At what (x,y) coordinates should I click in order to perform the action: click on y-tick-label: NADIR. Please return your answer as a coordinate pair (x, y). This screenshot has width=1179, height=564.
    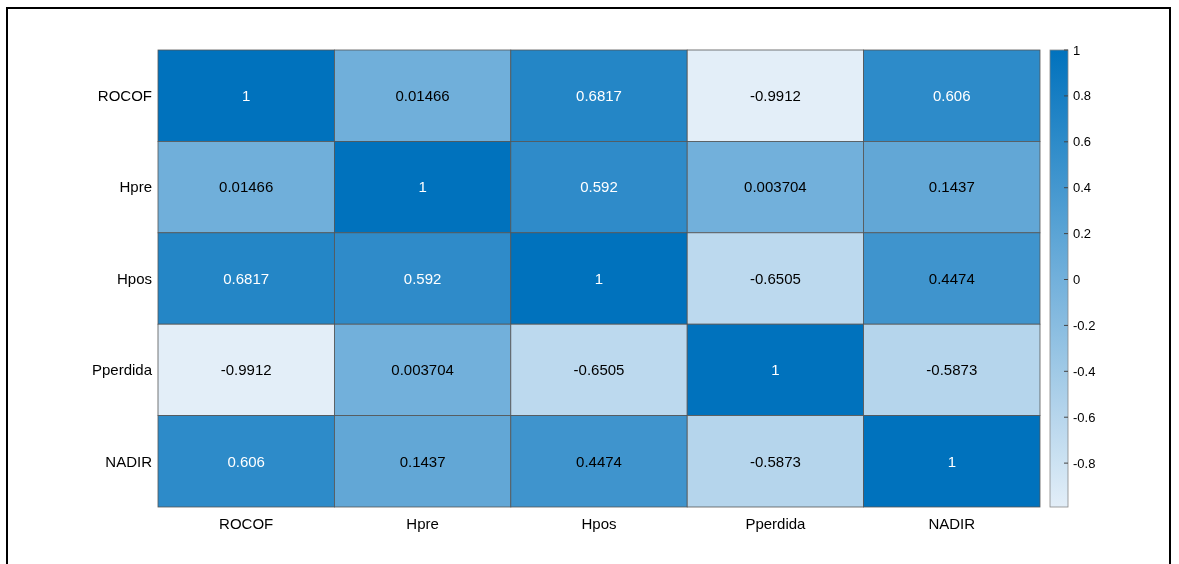
    Looking at the image, I should click on (129, 461).